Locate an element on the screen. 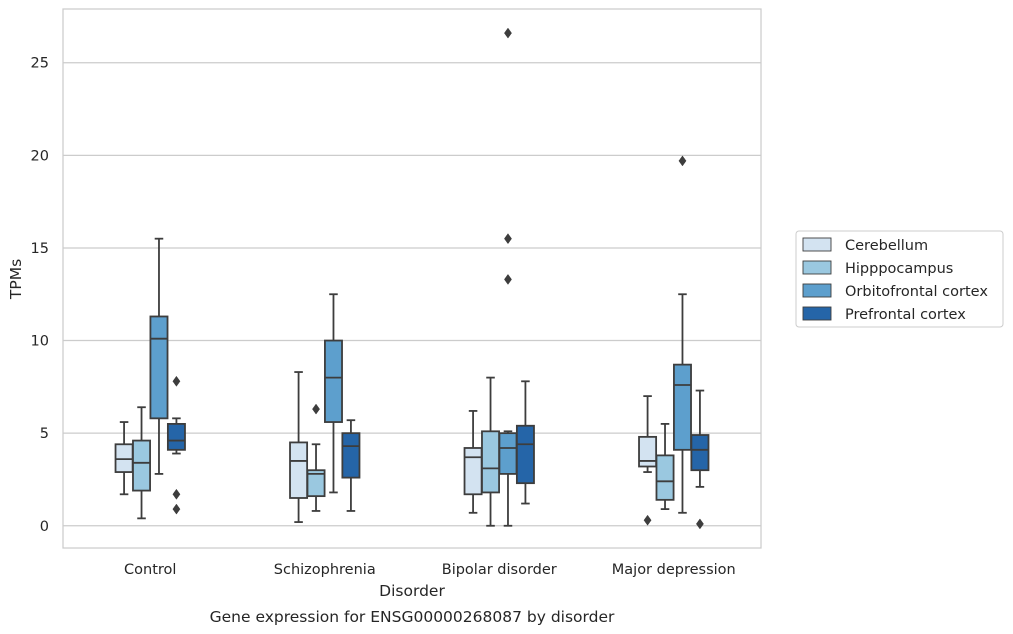 This screenshot has height=634, width=1013. legend-label: Orbitofrontal cortex is located at coordinates (916, 292).